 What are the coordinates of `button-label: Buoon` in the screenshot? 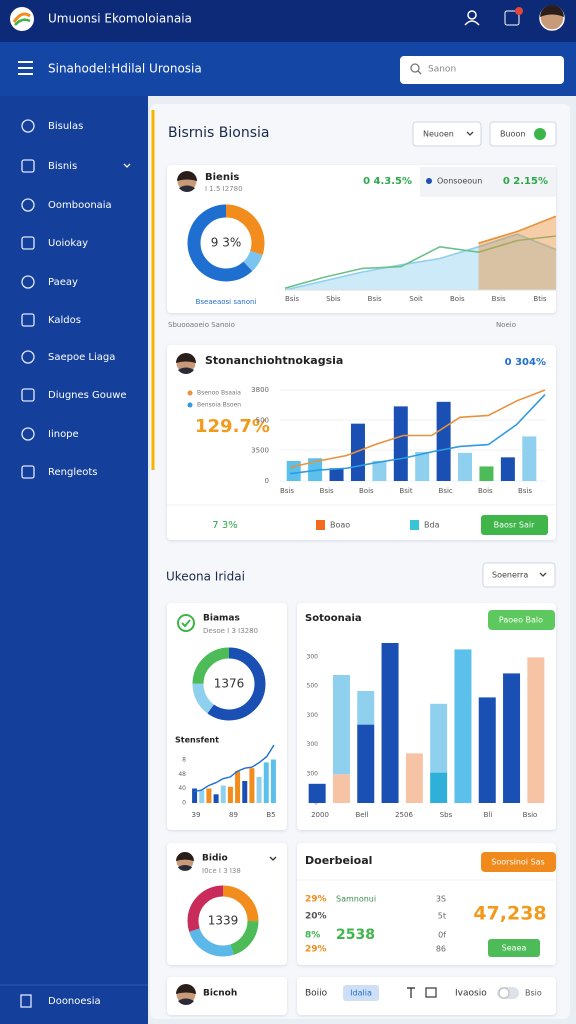 It's located at (512, 134).